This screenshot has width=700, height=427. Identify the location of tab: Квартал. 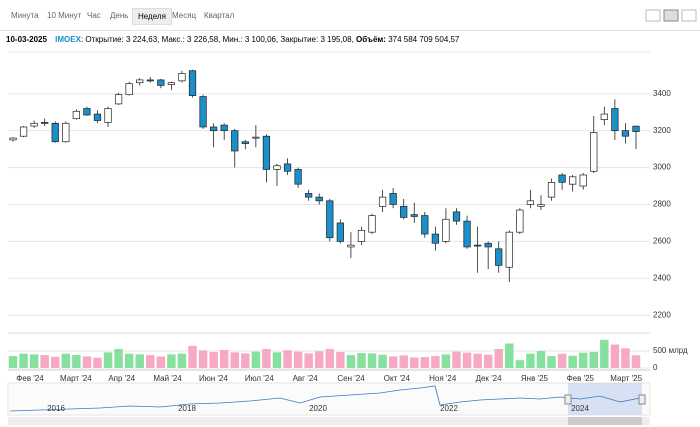
(219, 15).